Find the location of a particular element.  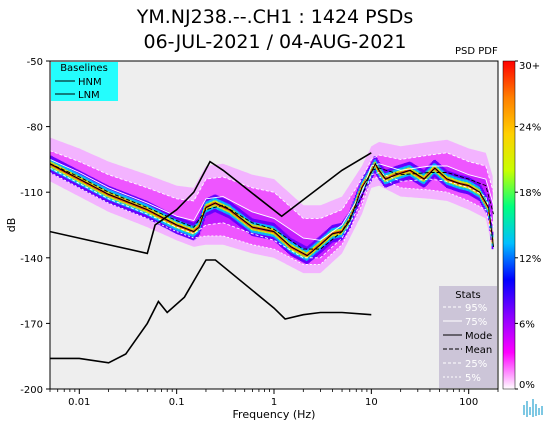

colorbar-tick-label: 12% is located at coordinates (530, 259).